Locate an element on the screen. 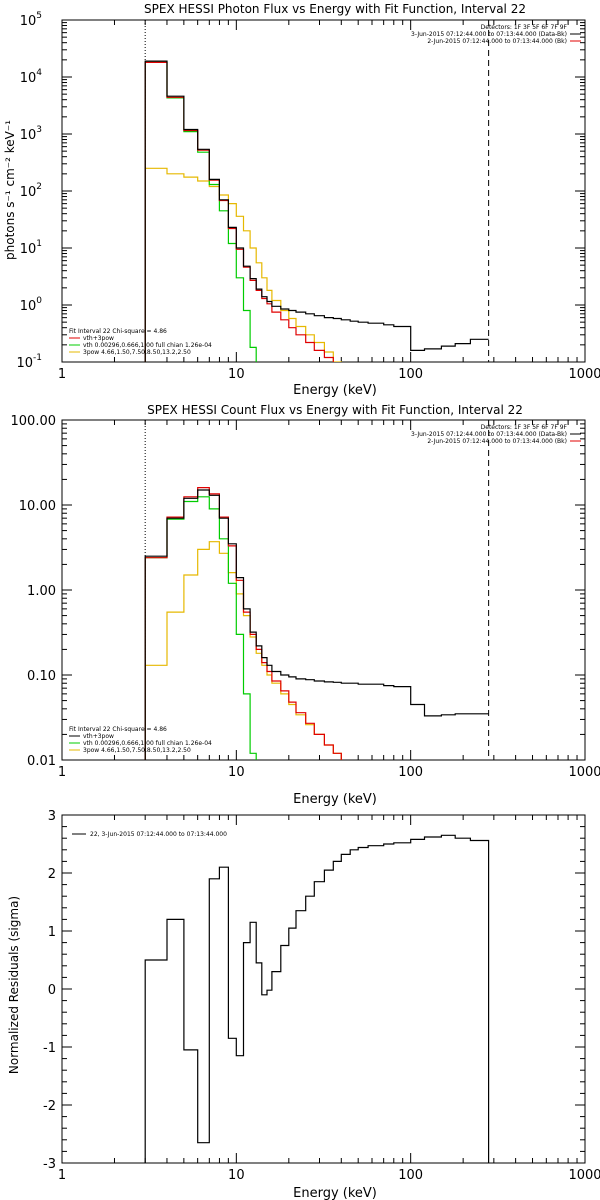 The width and height of the screenshot is (600, 1200). y-tick-exponent: 5 is located at coordinates (39, 16).